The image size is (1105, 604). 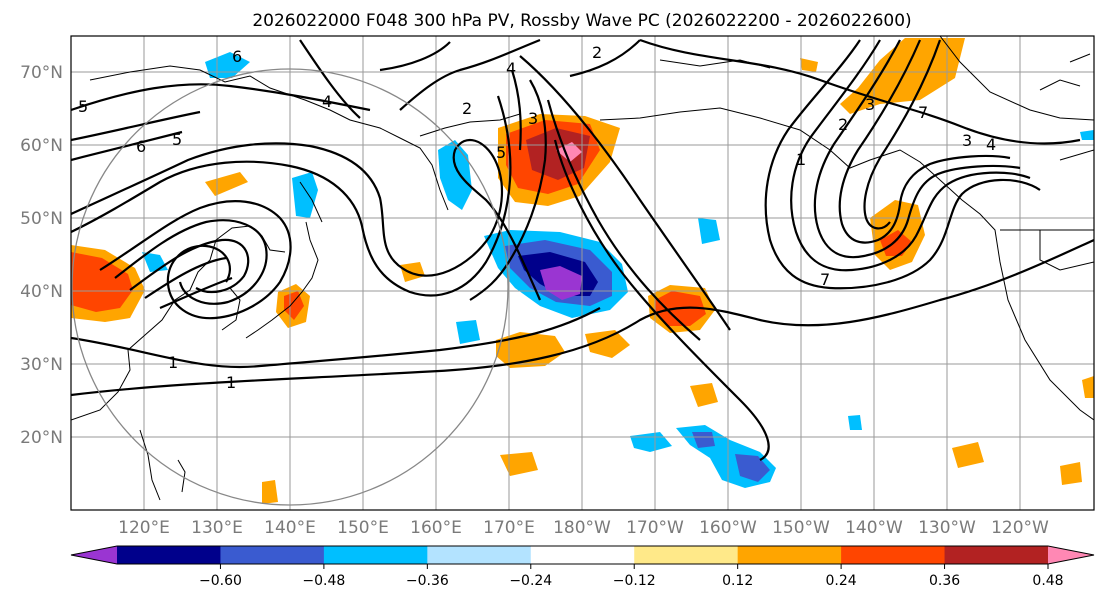 What do you see at coordinates (1071, 555) in the screenshot?
I see `colorbar-extend-max` at bounding box center [1071, 555].